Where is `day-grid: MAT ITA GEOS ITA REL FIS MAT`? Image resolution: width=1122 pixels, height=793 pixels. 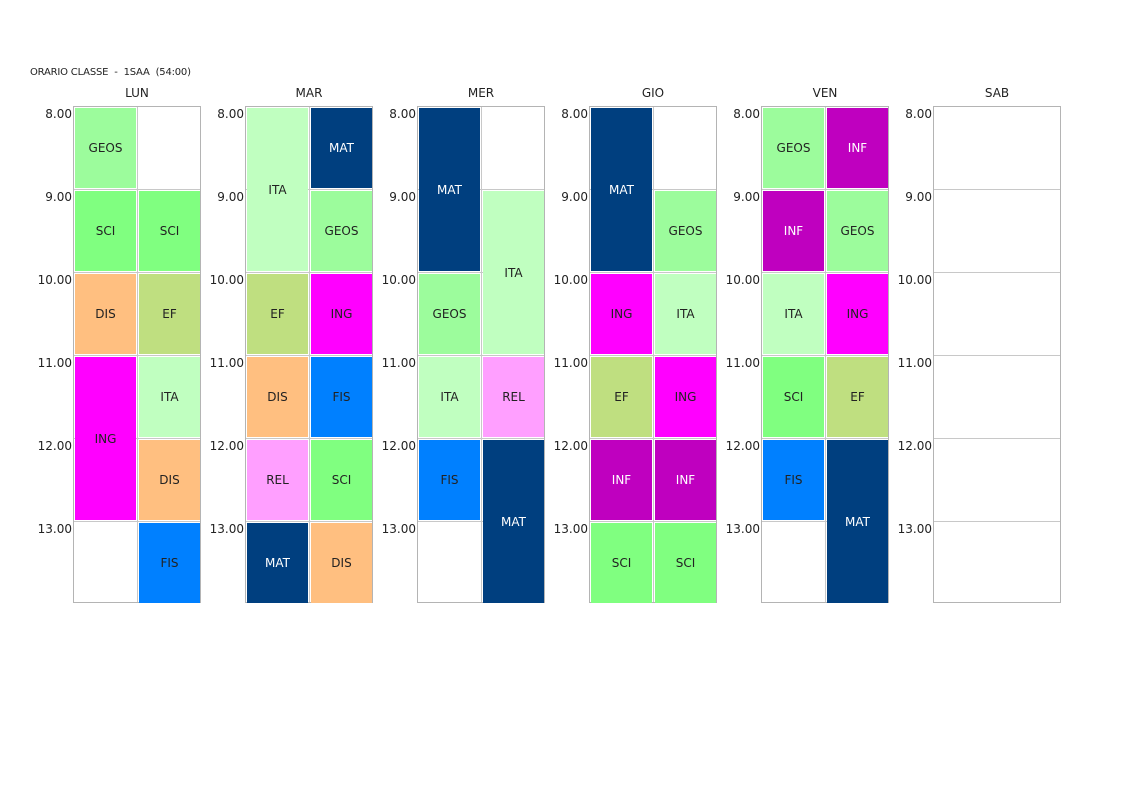 day-grid: MAT ITA GEOS ITA REL FIS MAT is located at coordinates (481, 354).